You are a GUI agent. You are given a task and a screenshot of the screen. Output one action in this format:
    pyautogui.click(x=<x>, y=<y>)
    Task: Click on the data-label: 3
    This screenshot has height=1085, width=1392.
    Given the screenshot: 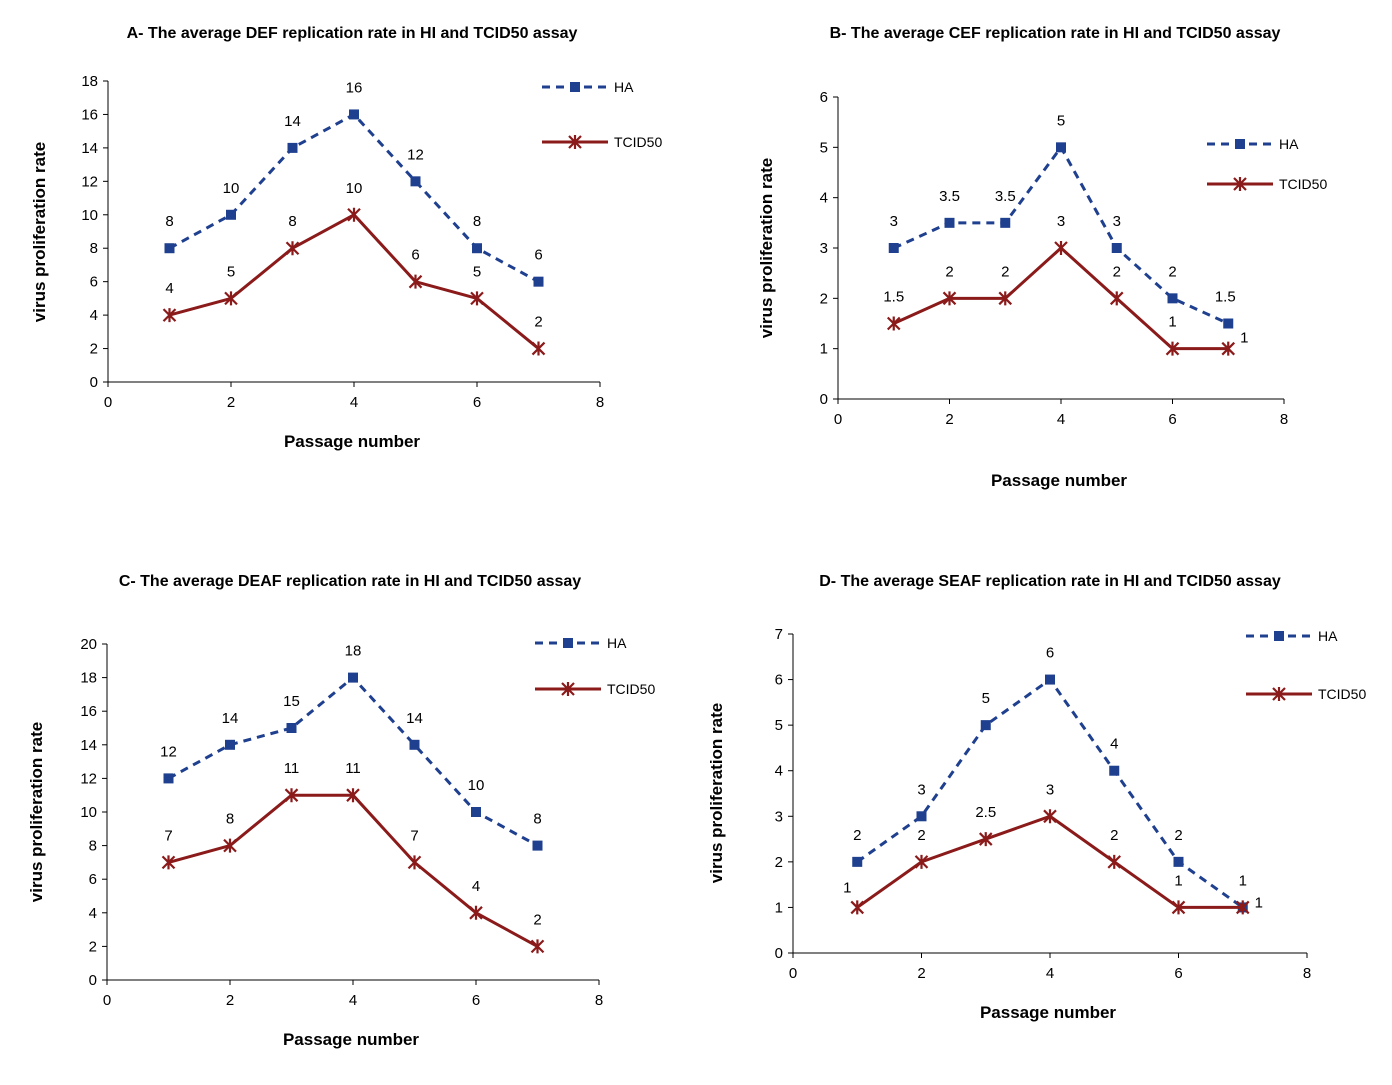 What is the action you would take?
    pyautogui.click(x=921, y=789)
    